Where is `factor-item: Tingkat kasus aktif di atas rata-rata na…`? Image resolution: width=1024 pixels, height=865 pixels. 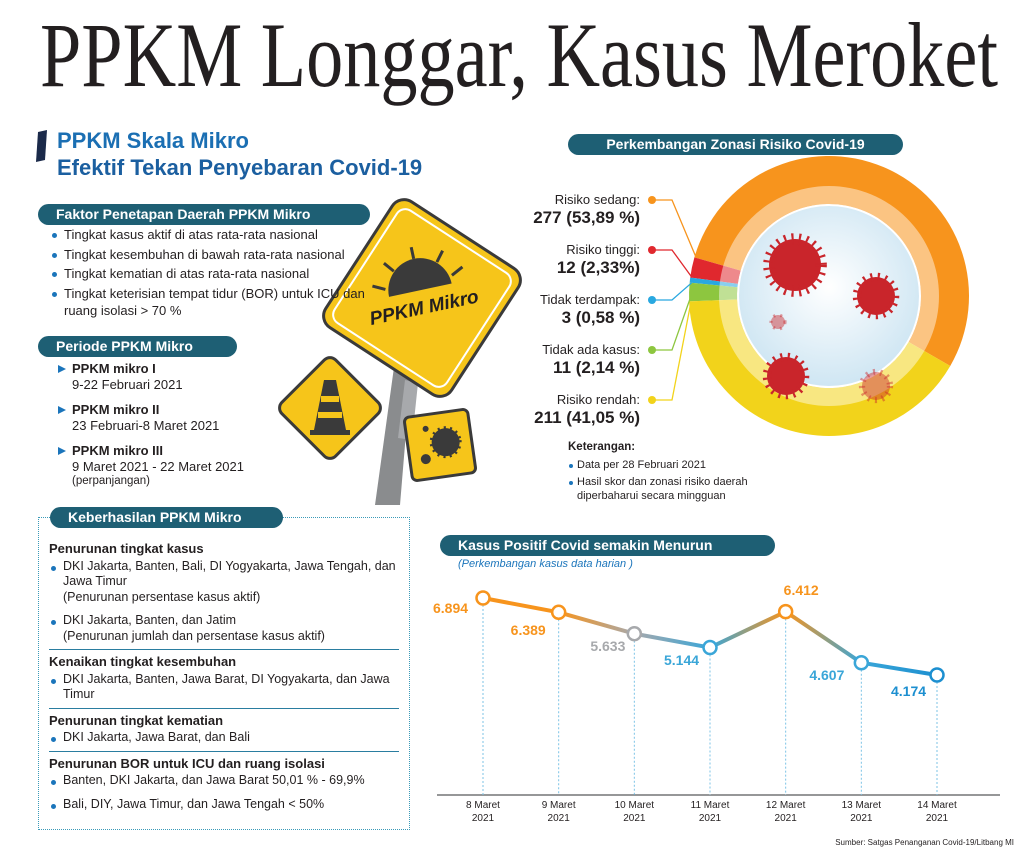 factor-item: Tingkat kasus aktif di atas rata-rata na… is located at coordinates (217, 234).